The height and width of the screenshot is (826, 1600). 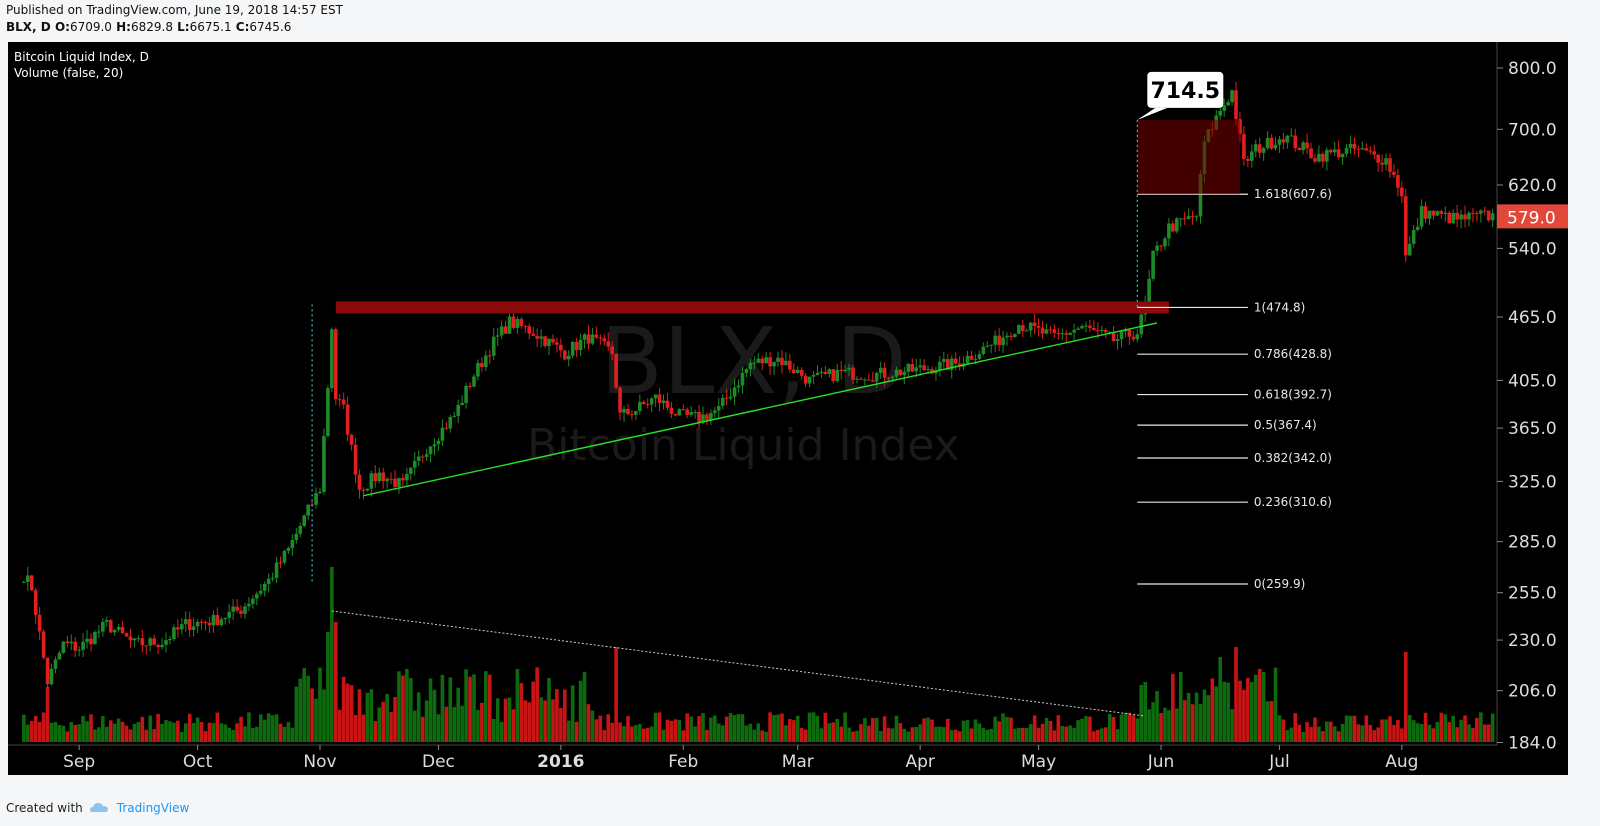 I want to click on time-tick-label: Aug, so click(x=1401, y=762).